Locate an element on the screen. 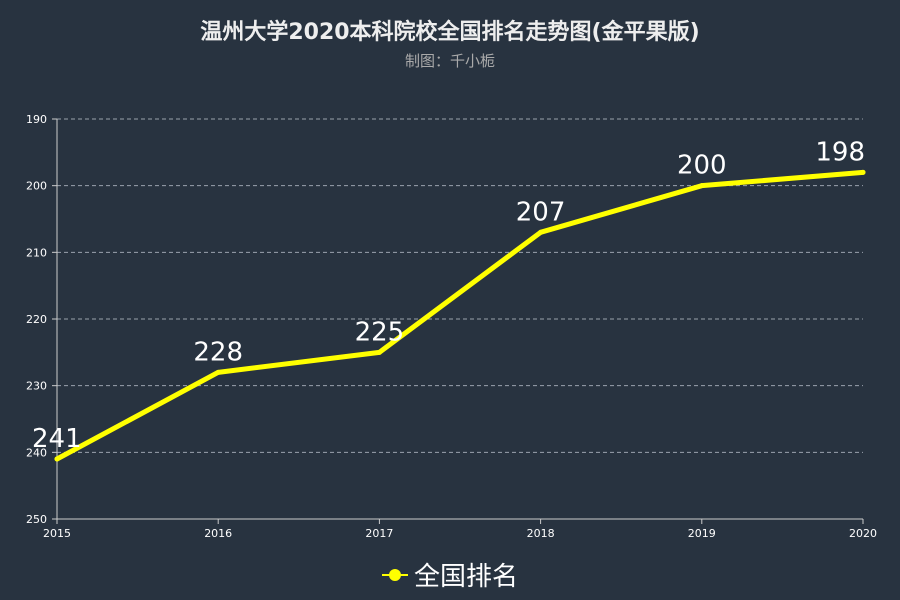 Image resolution: width=900 pixels, height=600 pixels. data-label: 225 is located at coordinates (380, 332).